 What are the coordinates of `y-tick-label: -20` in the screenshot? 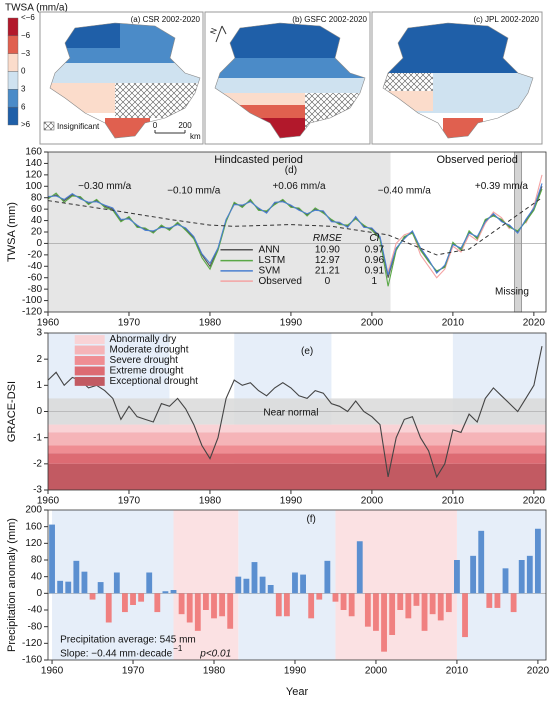 It's located at (35, 254).